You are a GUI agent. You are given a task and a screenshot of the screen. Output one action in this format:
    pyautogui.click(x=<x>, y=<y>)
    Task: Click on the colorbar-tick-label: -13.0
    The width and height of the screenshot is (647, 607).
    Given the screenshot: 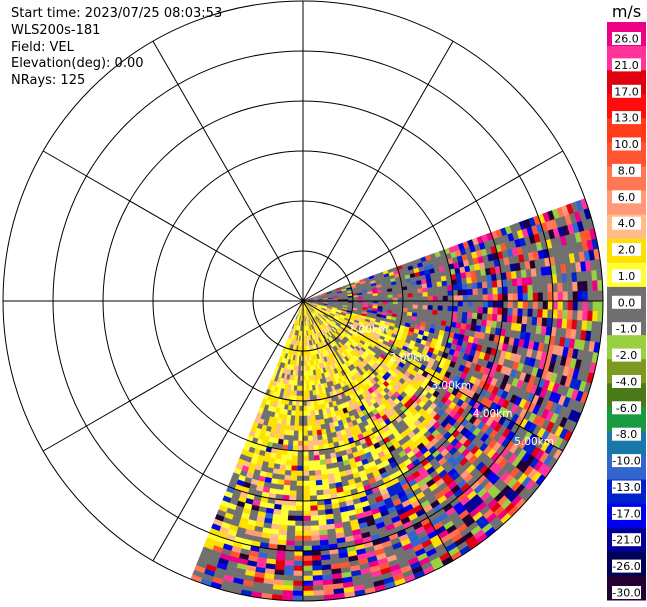 What is the action you would take?
    pyautogui.click(x=626, y=487)
    